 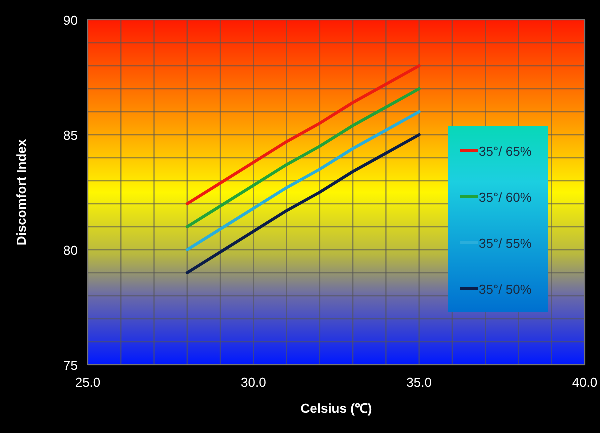 What do you see at coordinates (71, 365) in the screenshot?
I see `y-tick-label: 75` at bounding box center [71, 365].